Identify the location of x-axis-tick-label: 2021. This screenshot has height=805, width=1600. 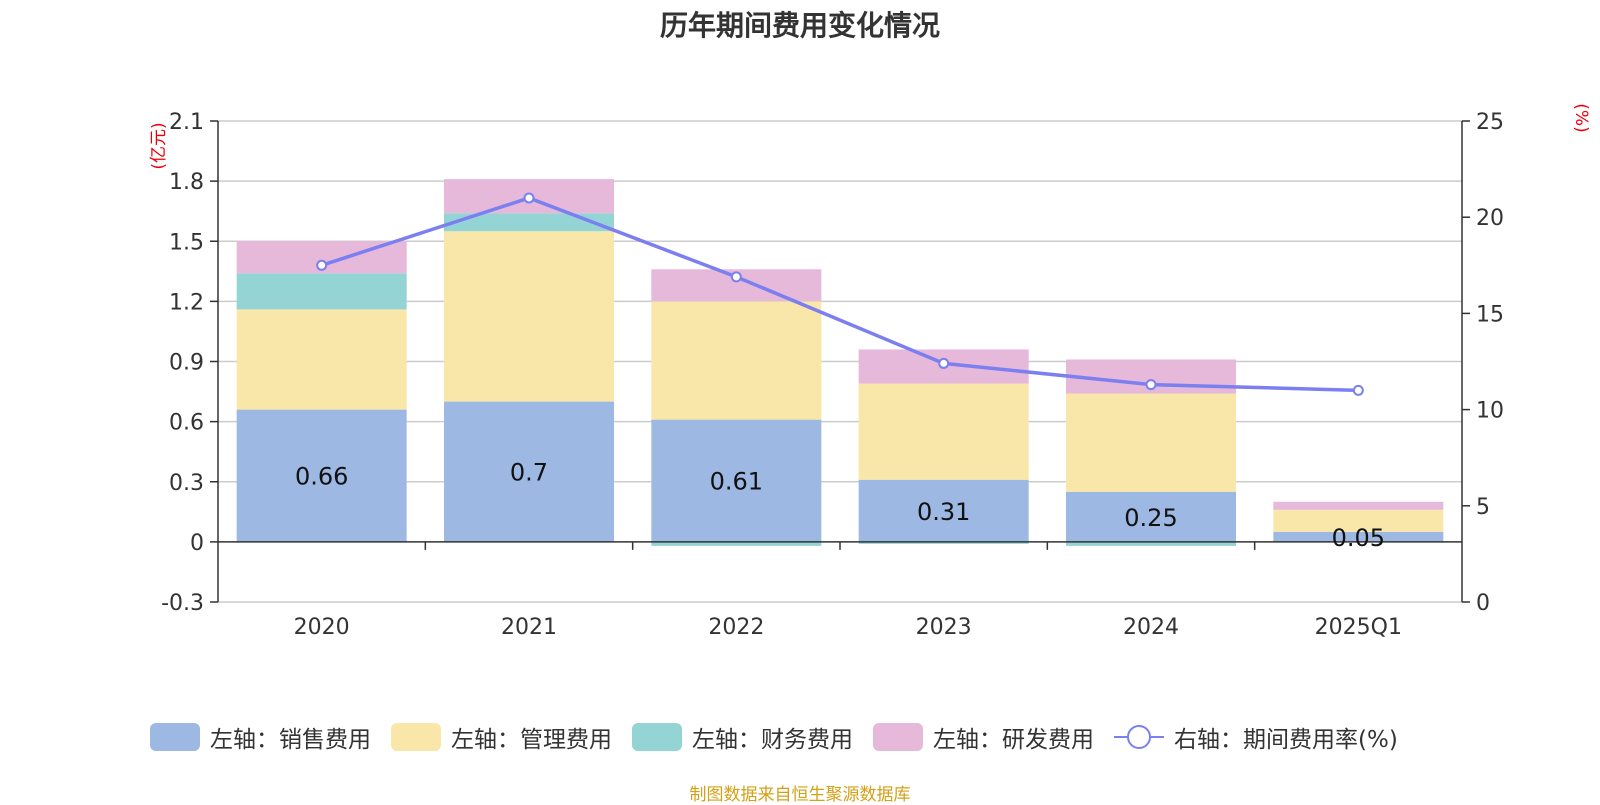
(529, 627).